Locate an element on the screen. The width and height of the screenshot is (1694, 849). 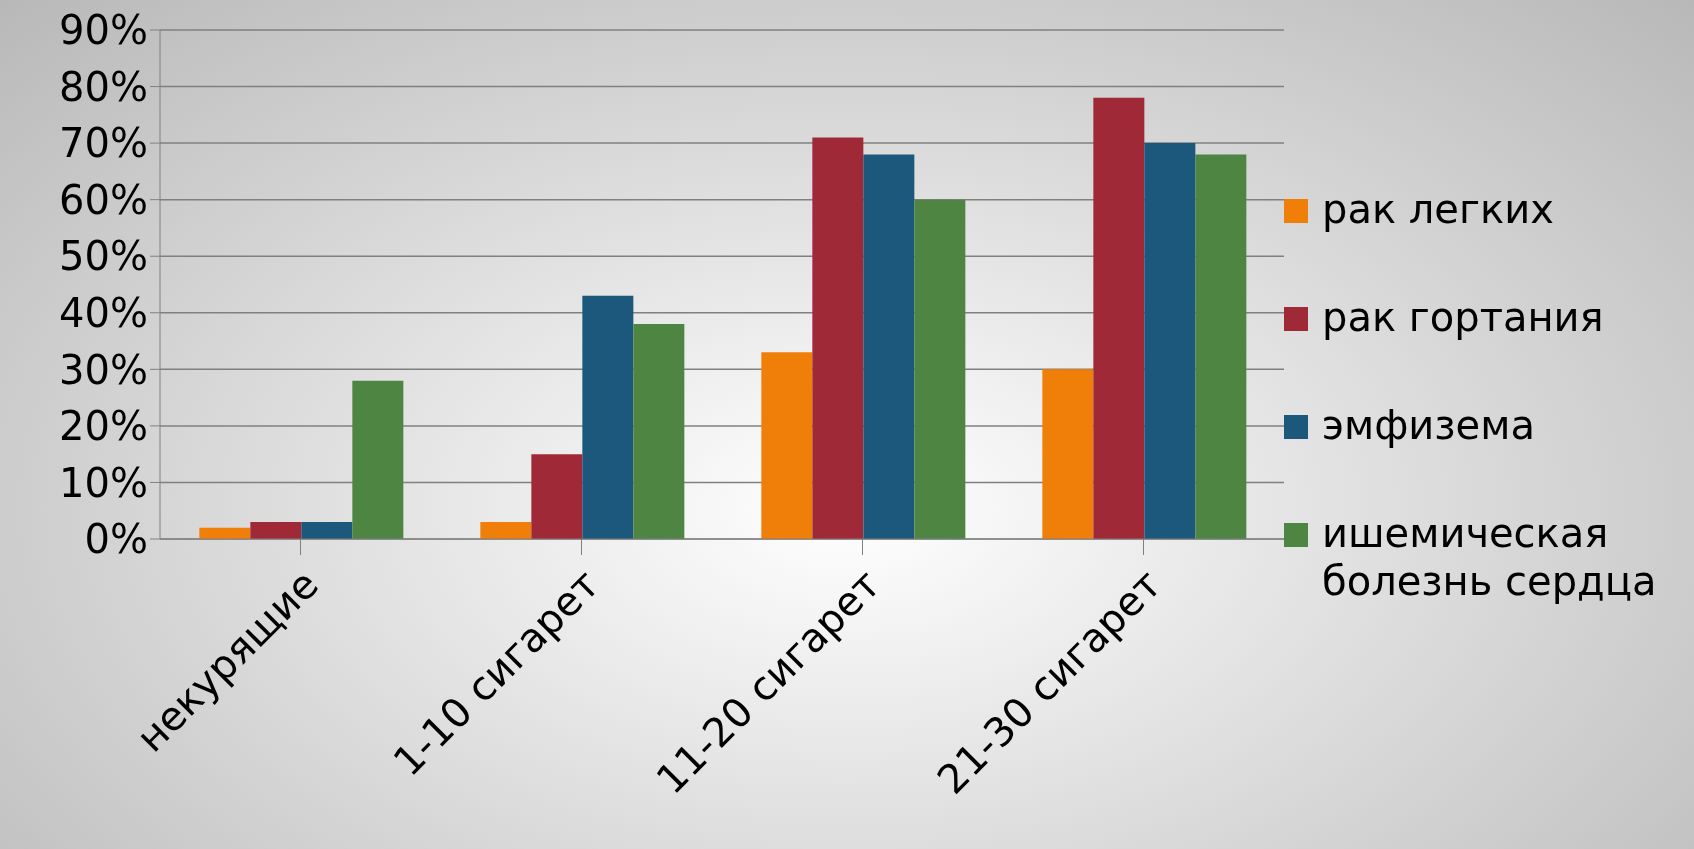
legend-label: ишемическая болезнь сердца is located at coordinates (1490, 556).